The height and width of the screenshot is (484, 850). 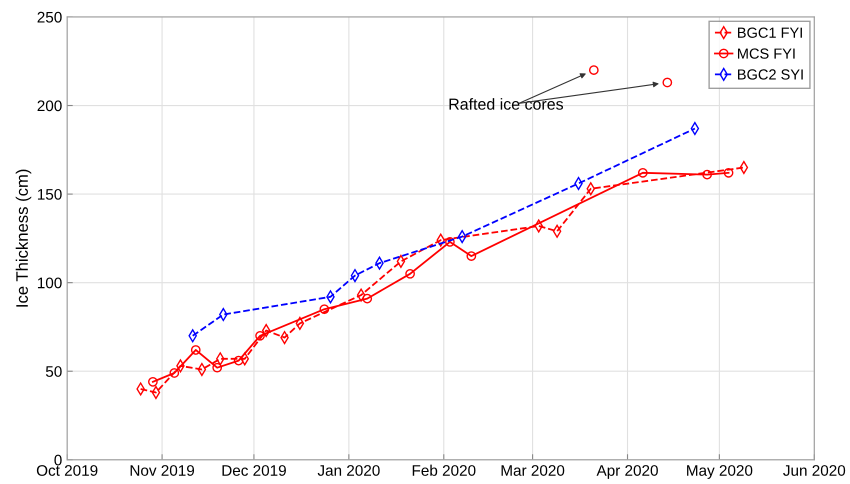 What do you see at coordinates (24, 238) in the screenshot?
I see `y-axis-title: Ice Thickness (cm)` at bounding box center [24, 238].